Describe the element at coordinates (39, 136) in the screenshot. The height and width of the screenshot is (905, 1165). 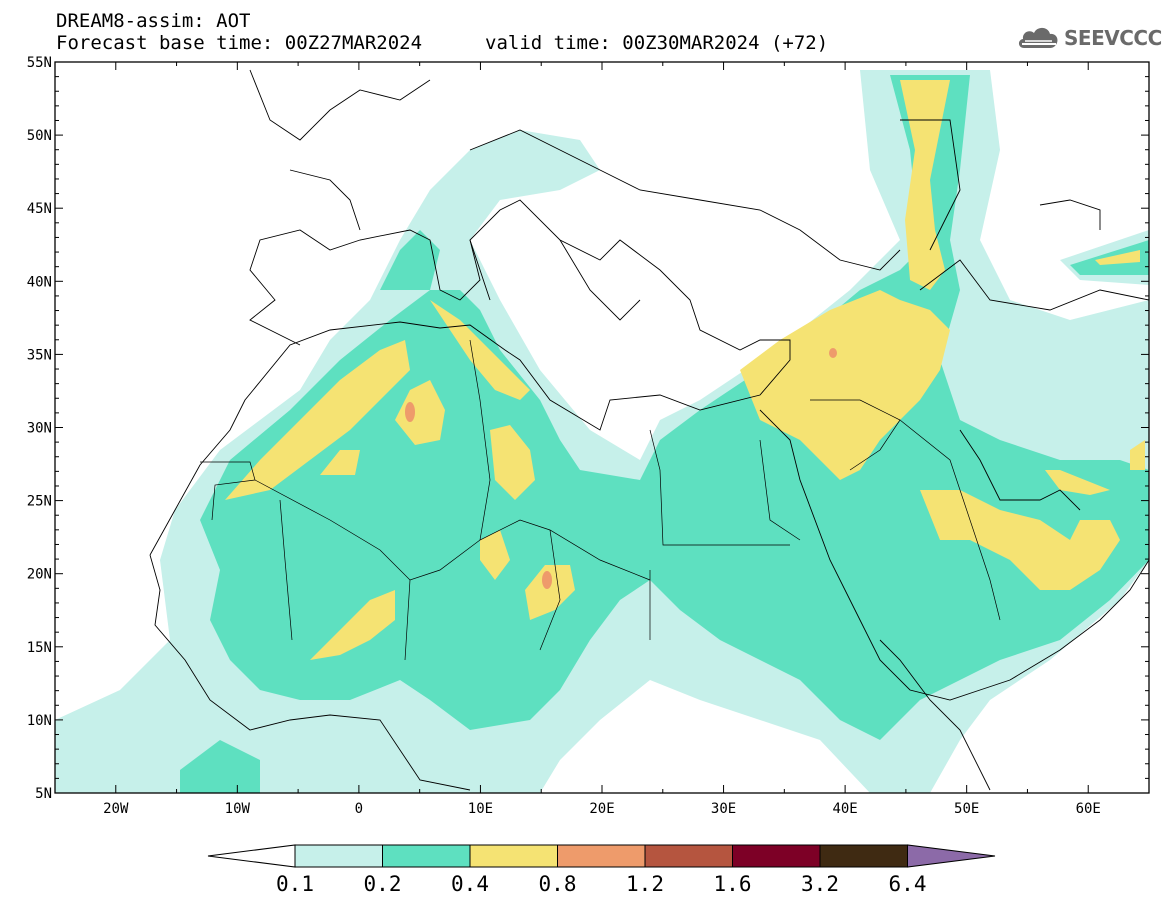
I see `lat-tick-label: 50N` at that location.